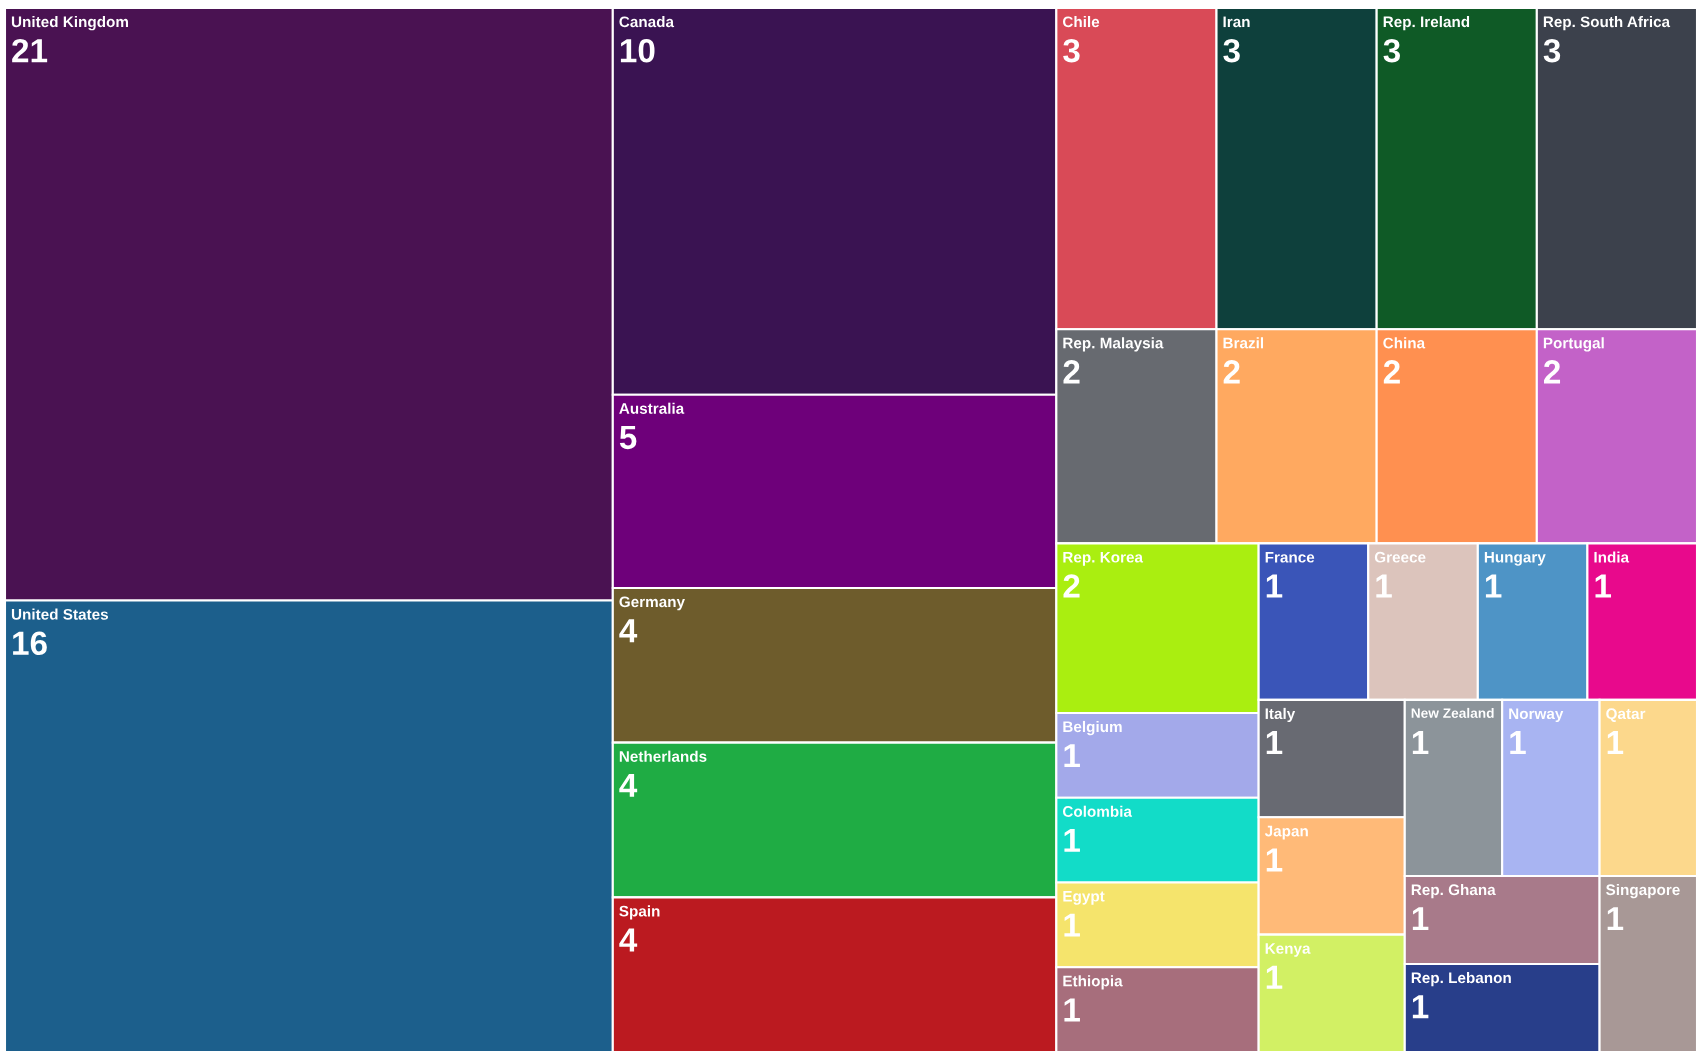 This screenshot has height=1058, width=1701. Describe the element at coordinates (663, 756) in the screenshot. I see `category-label: Netherlands` at that location.